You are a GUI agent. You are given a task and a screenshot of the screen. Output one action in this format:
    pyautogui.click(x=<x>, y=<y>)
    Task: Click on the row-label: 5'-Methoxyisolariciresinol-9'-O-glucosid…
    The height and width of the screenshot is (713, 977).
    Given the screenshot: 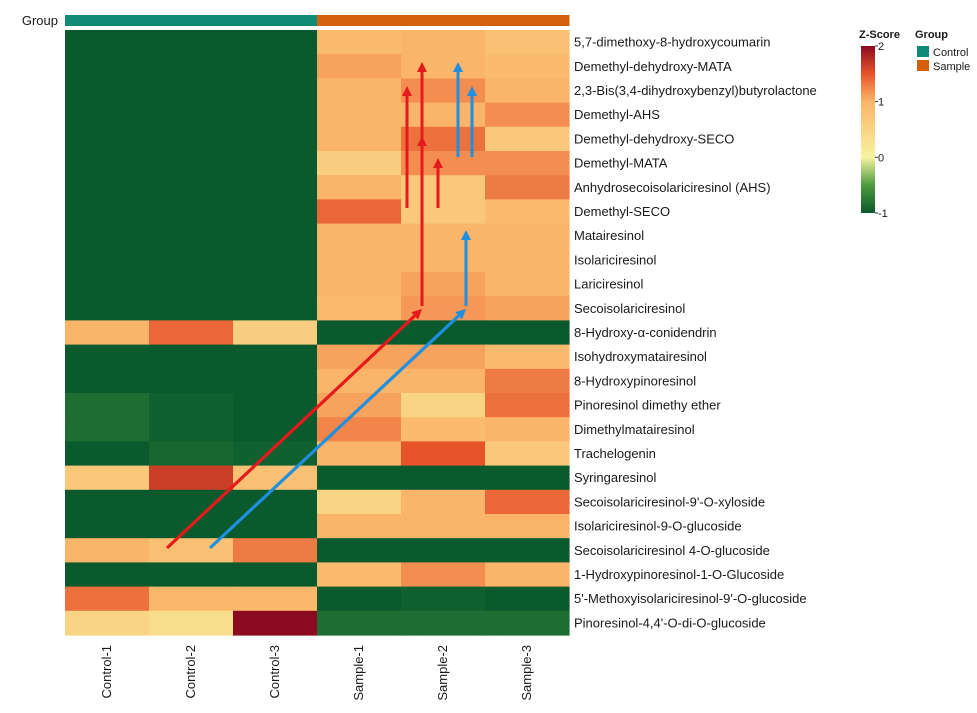 What is the action you would take?
    pyautogui.click(x=690, y=598)
    